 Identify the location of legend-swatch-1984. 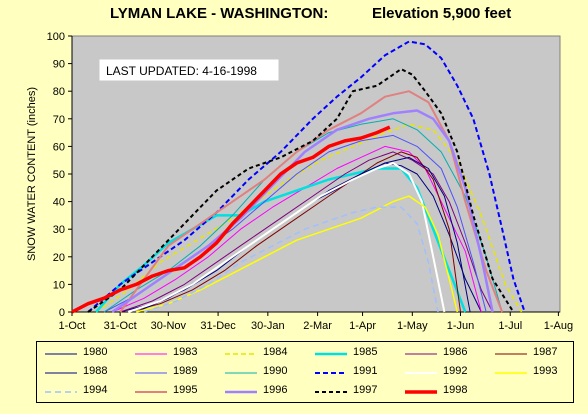
(241, 354).